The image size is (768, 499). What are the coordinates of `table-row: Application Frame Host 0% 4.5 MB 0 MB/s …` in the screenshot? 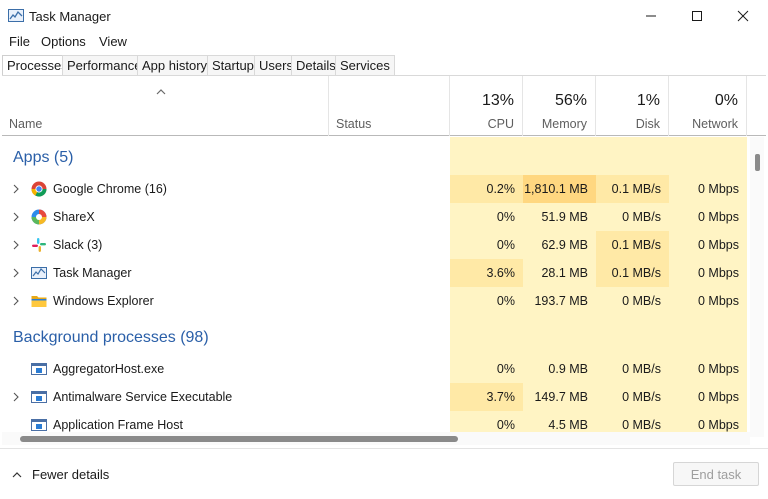 It's located at (384, 425).